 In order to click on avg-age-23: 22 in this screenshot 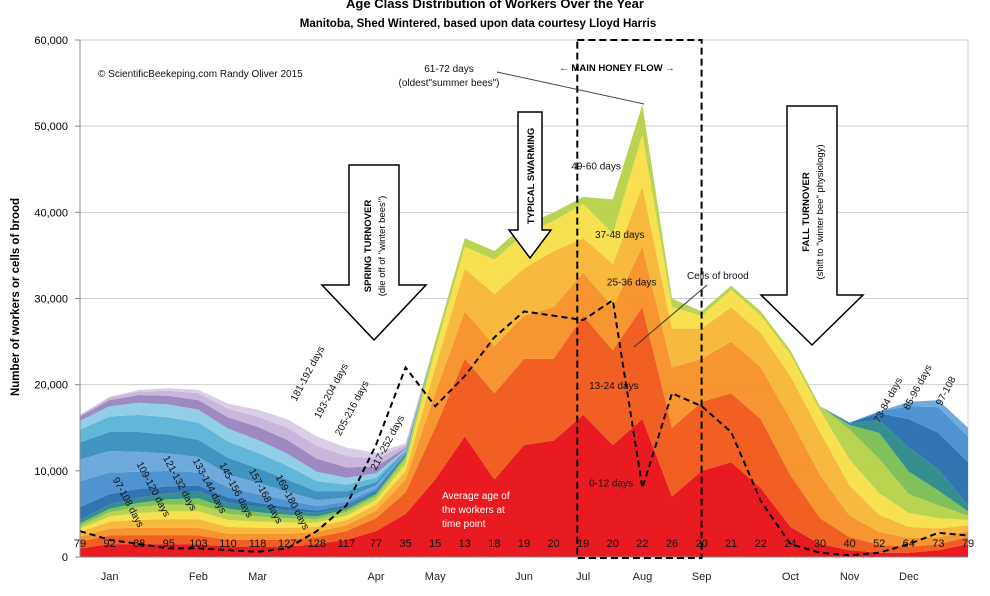, I will do `click(761, 544)`.